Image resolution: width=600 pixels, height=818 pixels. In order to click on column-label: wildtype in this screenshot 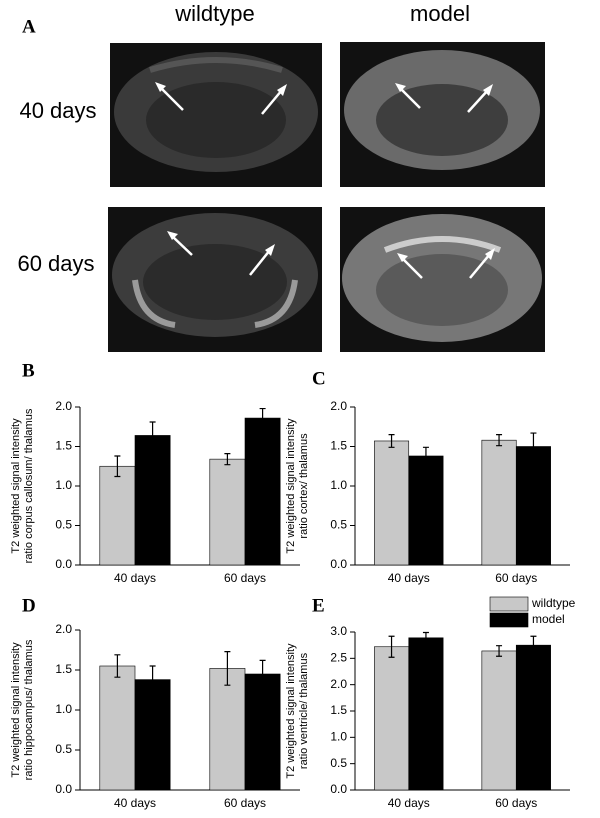, I will do `click(214, 13)`.